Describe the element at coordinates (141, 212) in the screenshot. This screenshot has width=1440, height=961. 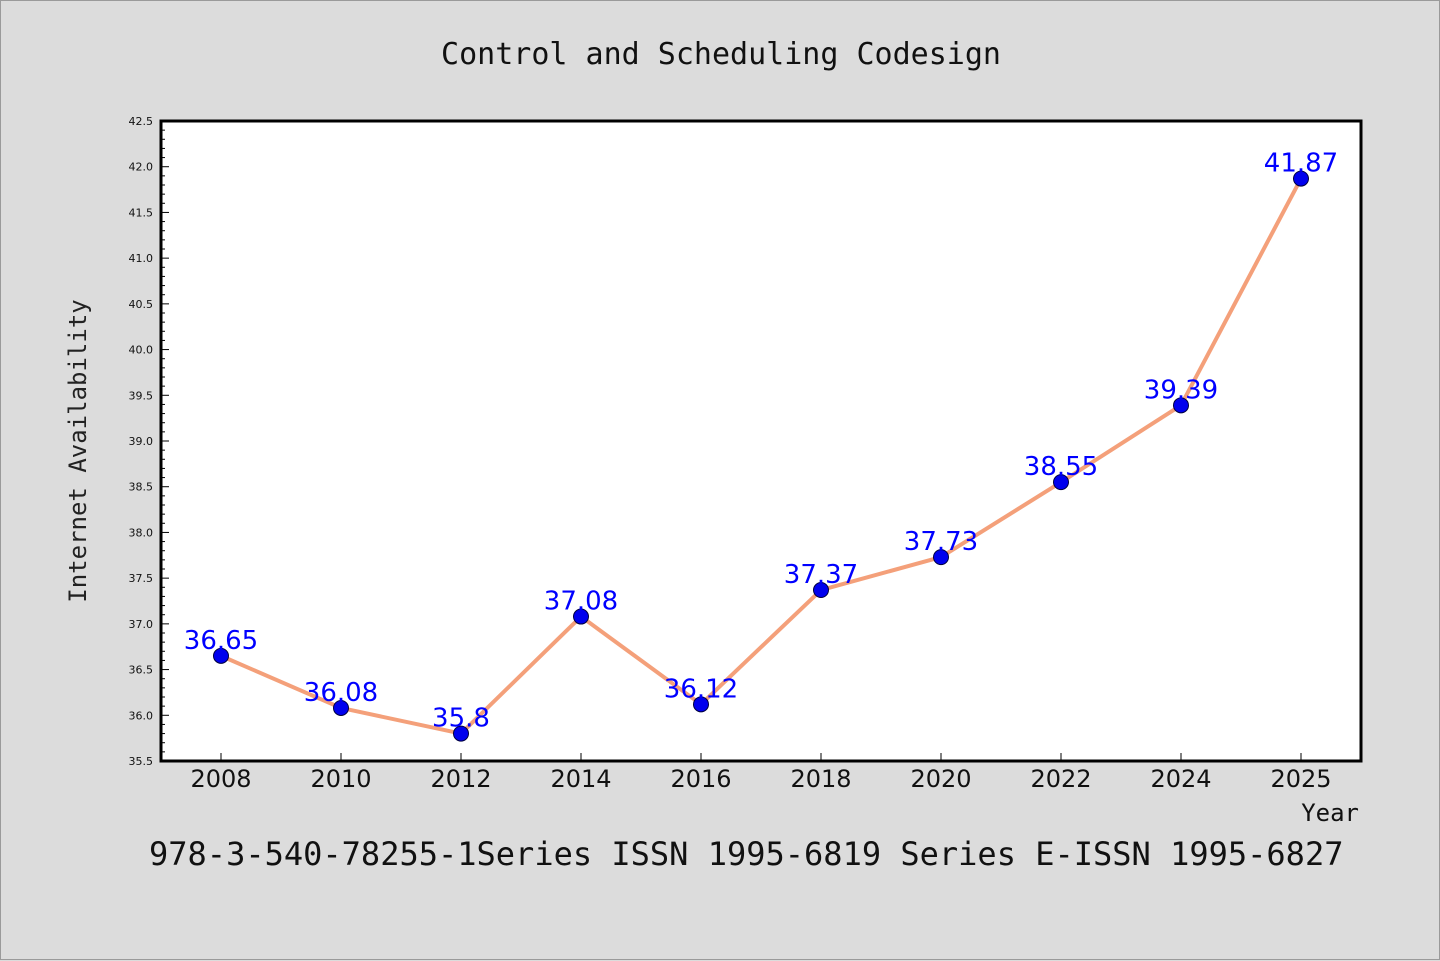
I see `y-tick-label: 41.5` at that location.